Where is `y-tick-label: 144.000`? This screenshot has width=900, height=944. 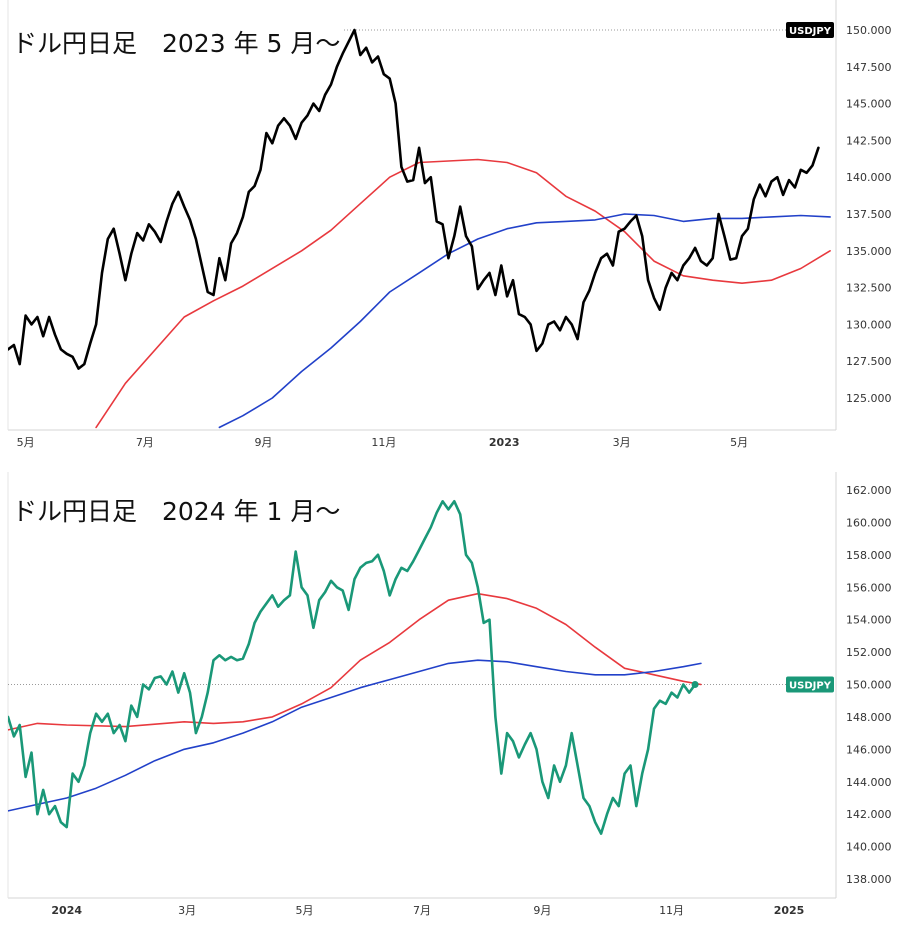 y-tick-label: 144.000 is located at coordinates (869, 782).